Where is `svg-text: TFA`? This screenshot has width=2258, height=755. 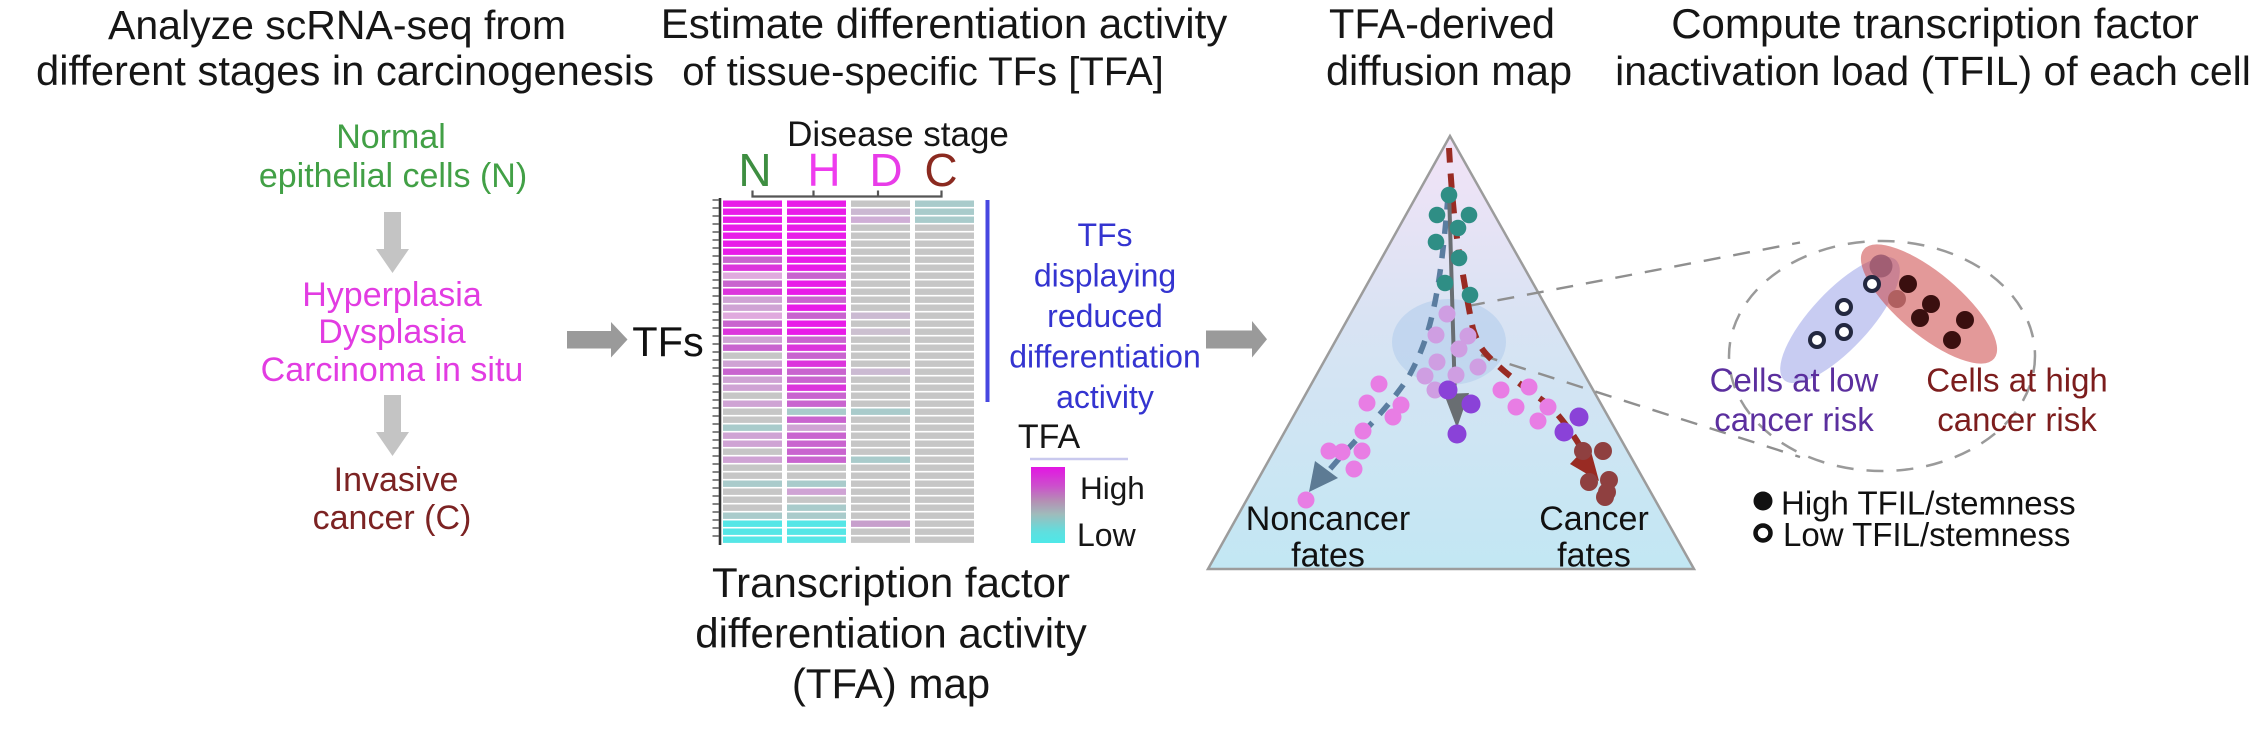 svg-text: TFA is located at coordinates (1049, 437).